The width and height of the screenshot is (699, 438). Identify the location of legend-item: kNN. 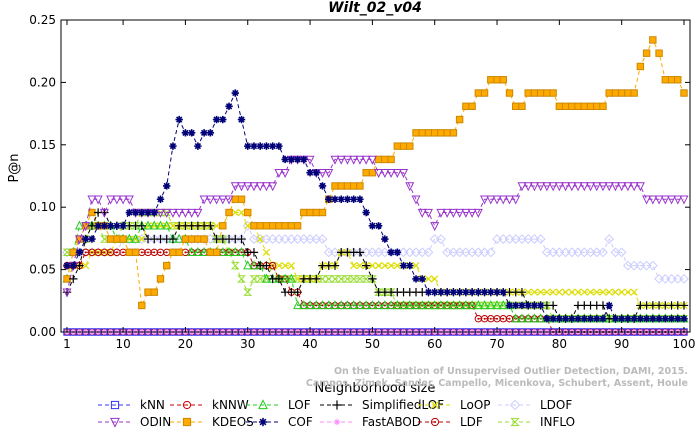
(131, 405).